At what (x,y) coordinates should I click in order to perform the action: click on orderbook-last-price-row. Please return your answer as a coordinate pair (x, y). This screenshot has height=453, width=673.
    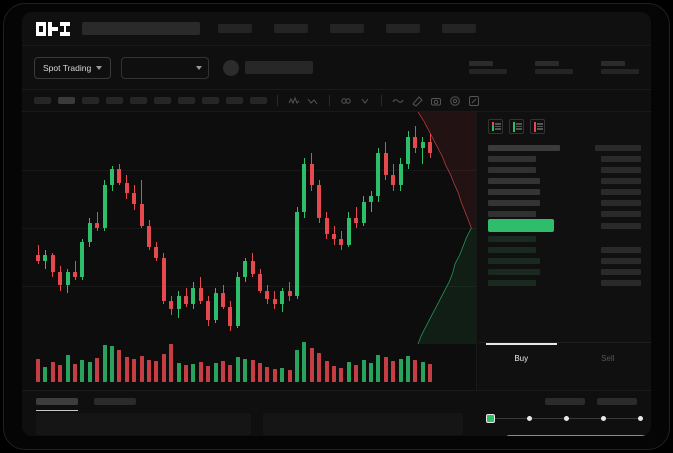
    Looking at the image, I should click on (564, 226).